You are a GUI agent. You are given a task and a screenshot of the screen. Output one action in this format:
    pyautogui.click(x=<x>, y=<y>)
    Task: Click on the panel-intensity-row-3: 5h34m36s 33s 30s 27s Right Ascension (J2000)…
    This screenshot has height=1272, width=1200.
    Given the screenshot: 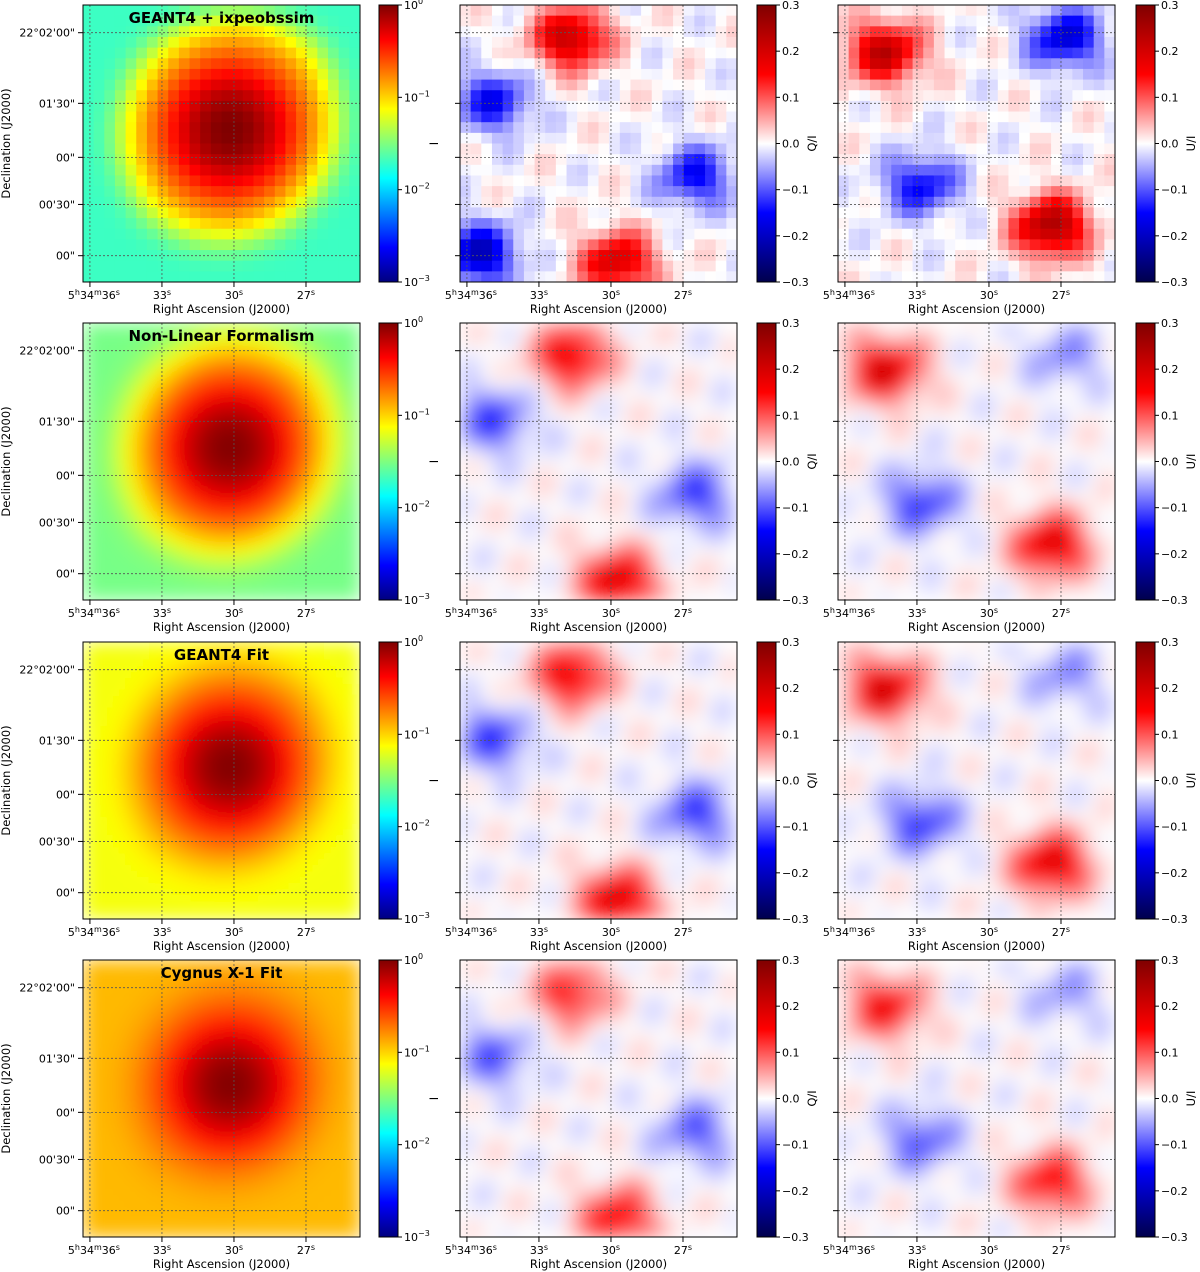 What is the action you would take?
    pyautogui.click(x=220, y=793)
    